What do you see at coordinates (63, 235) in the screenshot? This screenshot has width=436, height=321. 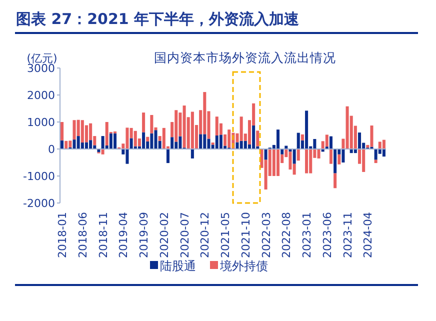 I see `x-tick-label: 2018-01` at bounding box center [63, 235].